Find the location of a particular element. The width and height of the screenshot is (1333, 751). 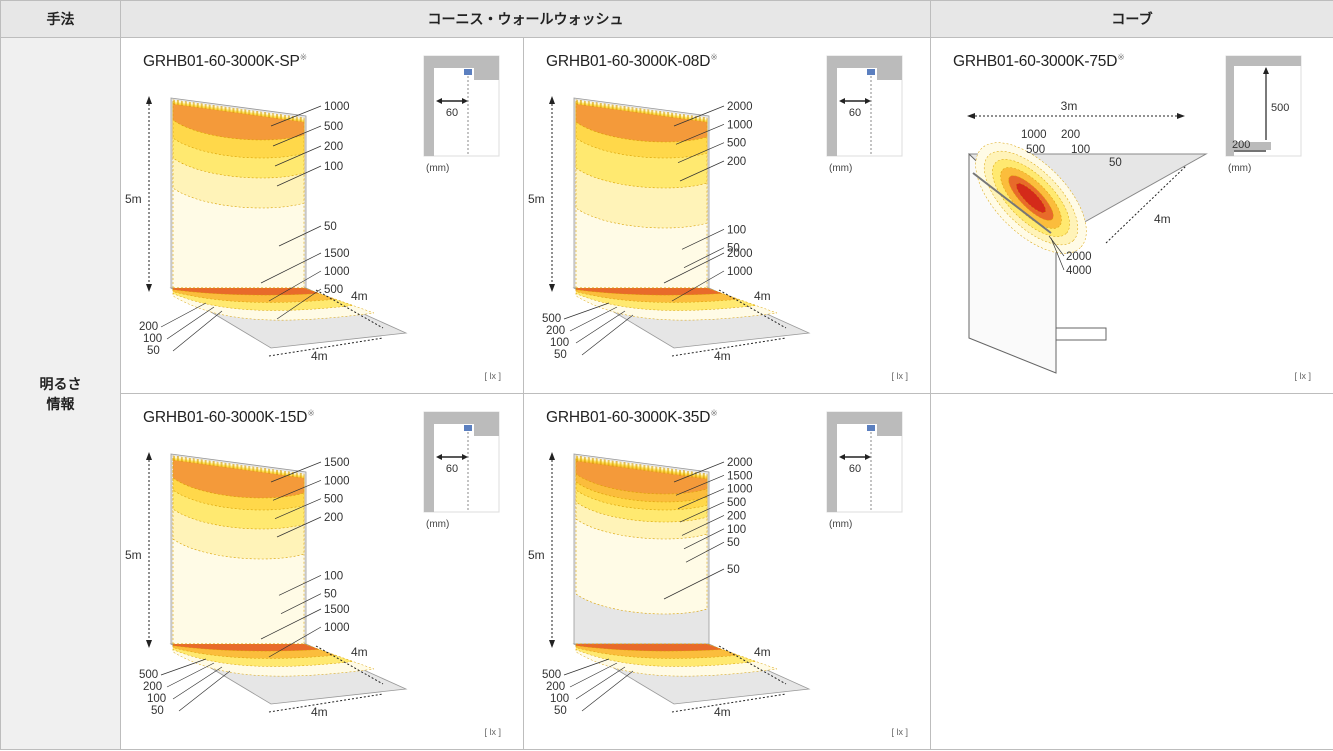

contour-label: 1500 is located at coordinates (337, 254).